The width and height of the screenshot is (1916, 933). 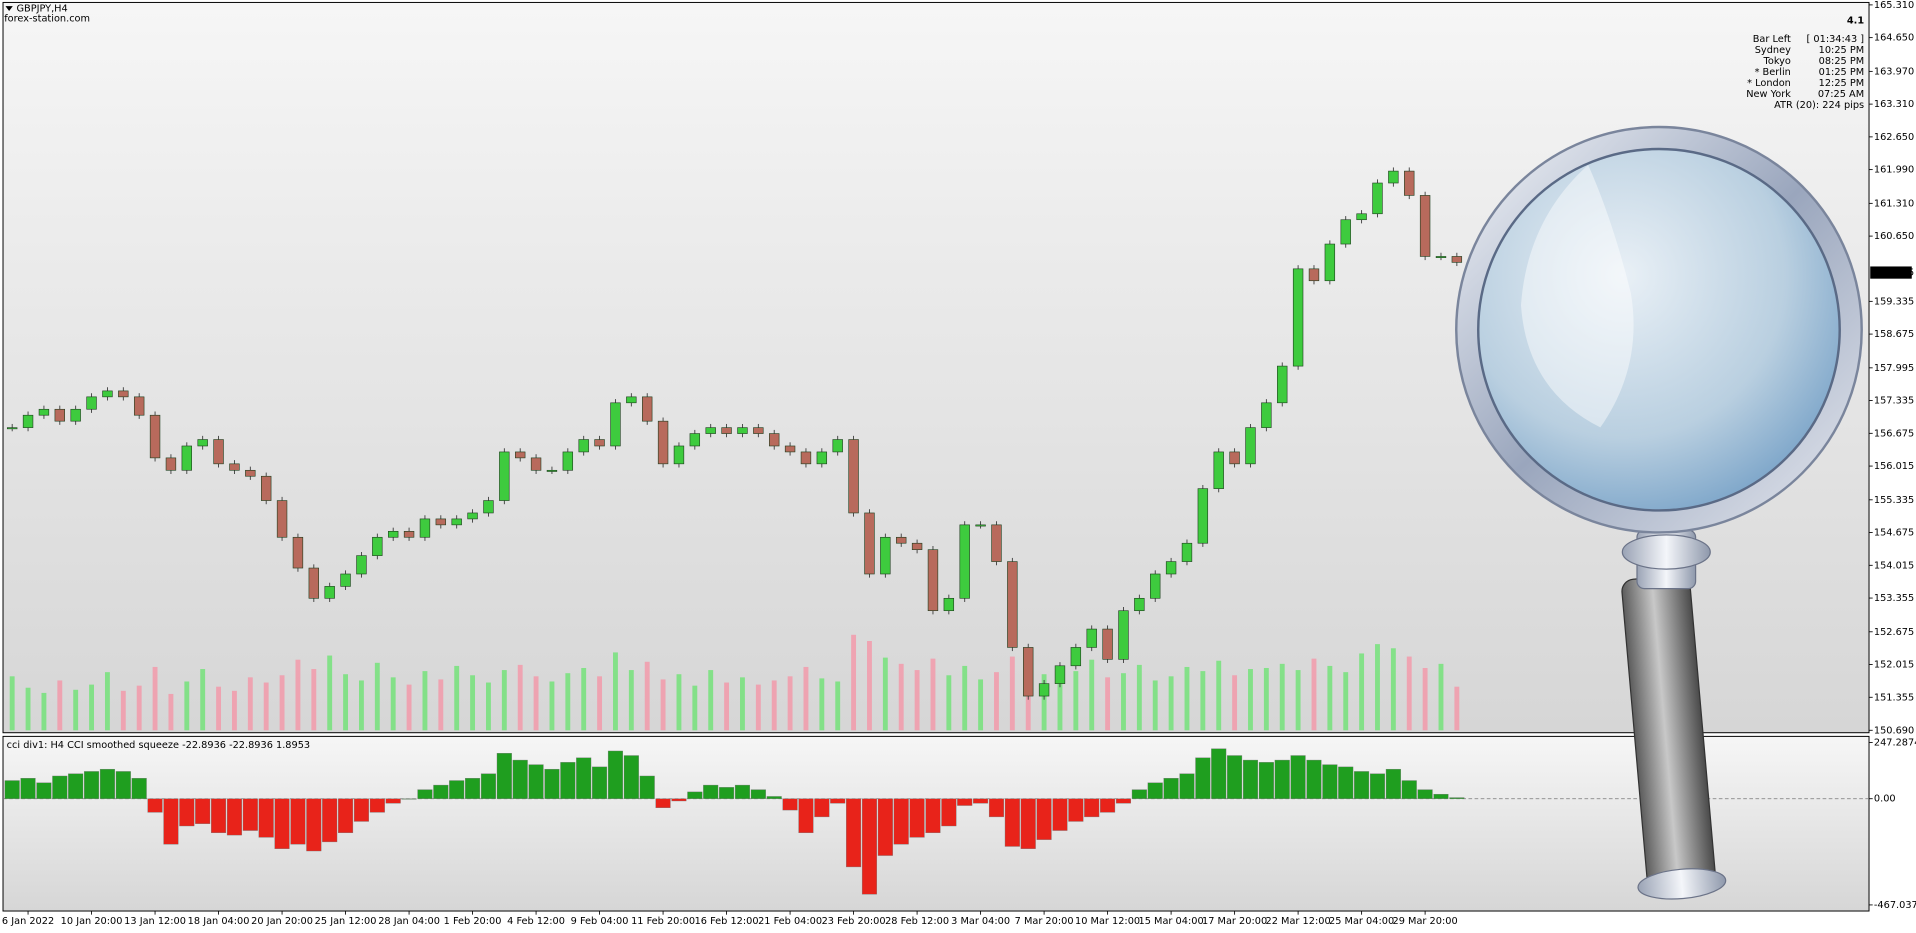 I want to click on y-tick-label: 0.00, so click(x=1885, y=799).